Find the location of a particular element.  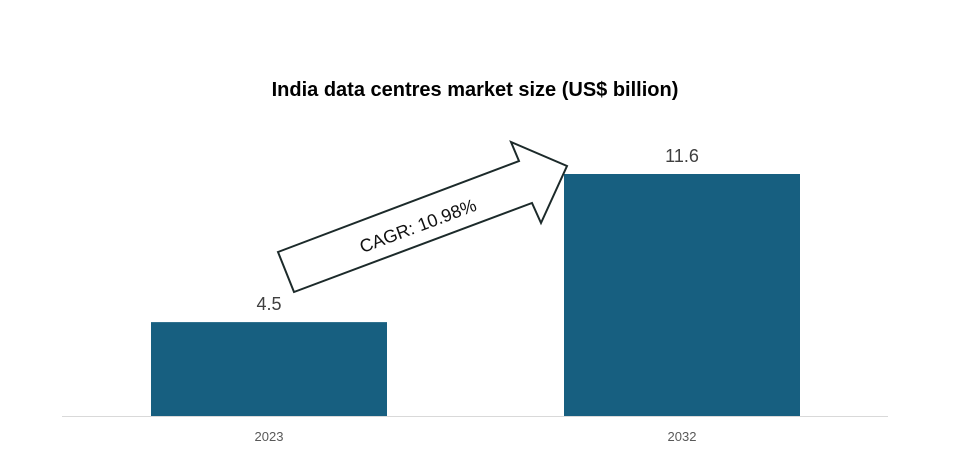

bar-2023 is located at coordinates (269, 369).